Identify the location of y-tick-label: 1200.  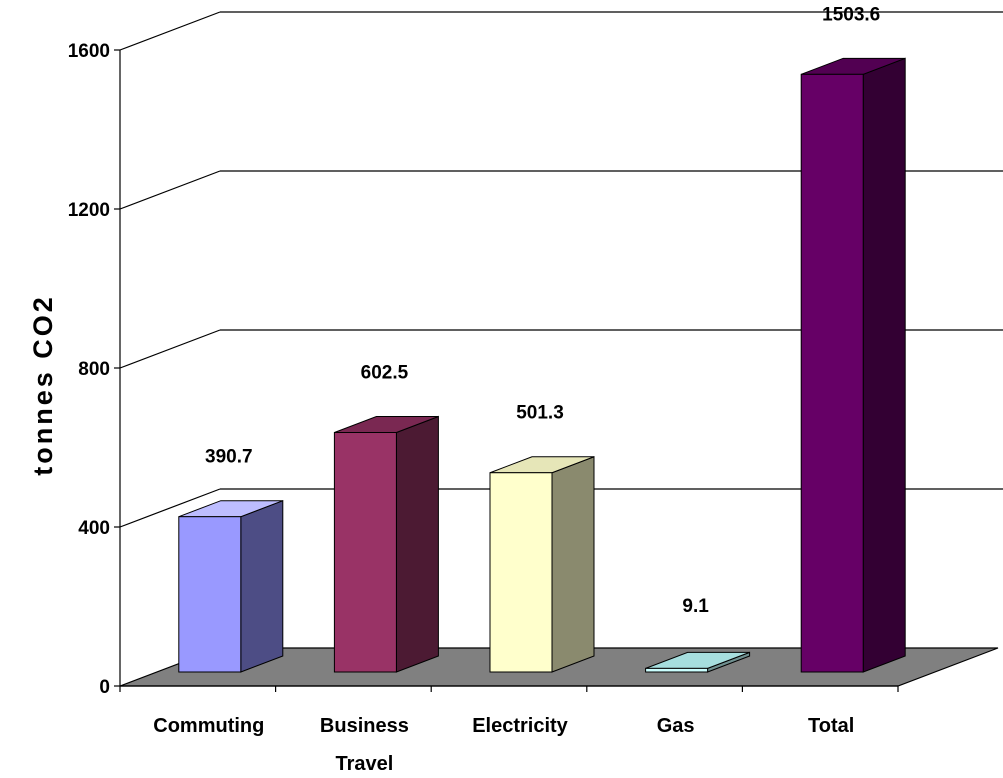
(89, 210).